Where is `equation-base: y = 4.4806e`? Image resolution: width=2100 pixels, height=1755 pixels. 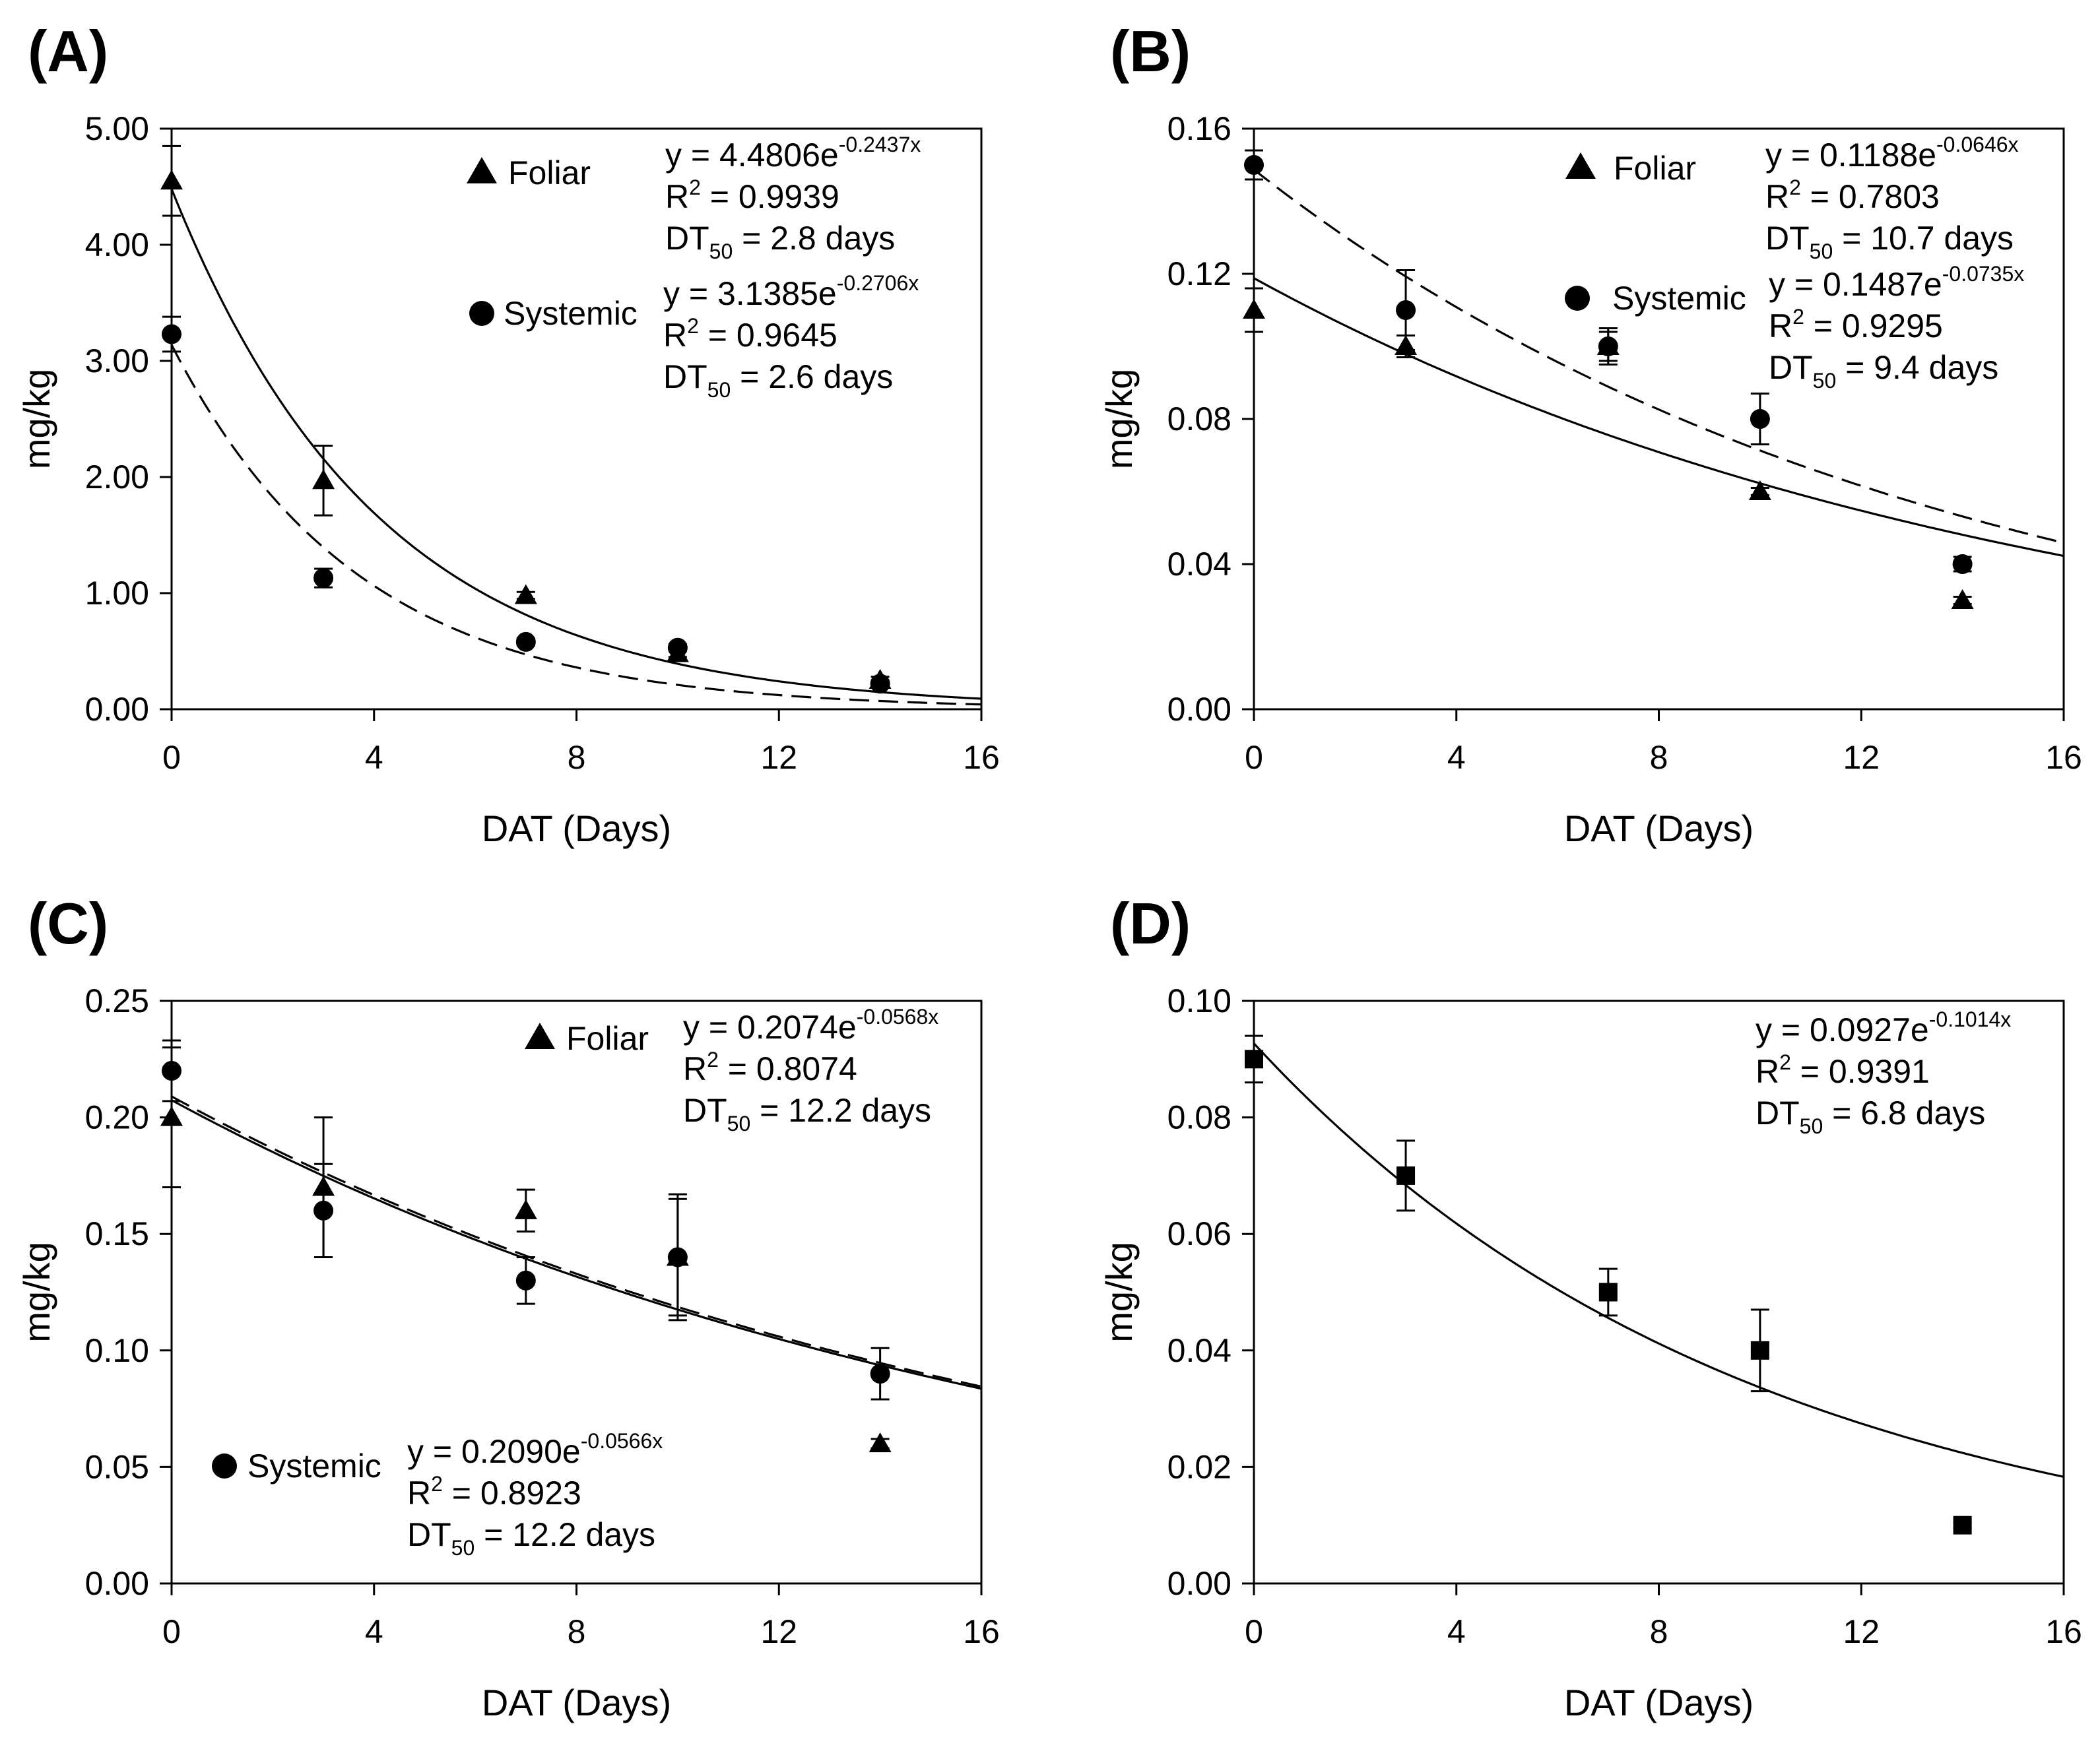 equation-base: y = 4.4806e is located at coordinates (752, 155).